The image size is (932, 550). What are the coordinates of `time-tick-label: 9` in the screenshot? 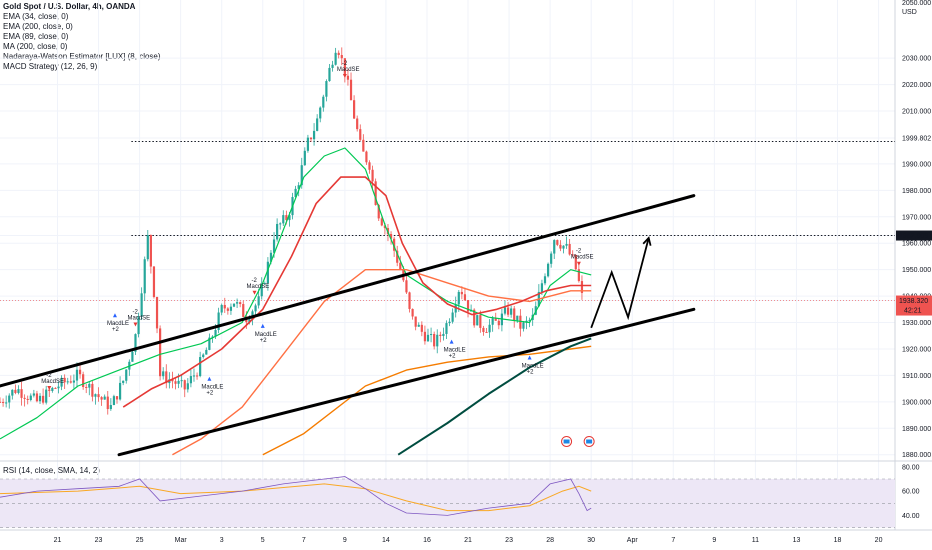 It's located at (714, 540).